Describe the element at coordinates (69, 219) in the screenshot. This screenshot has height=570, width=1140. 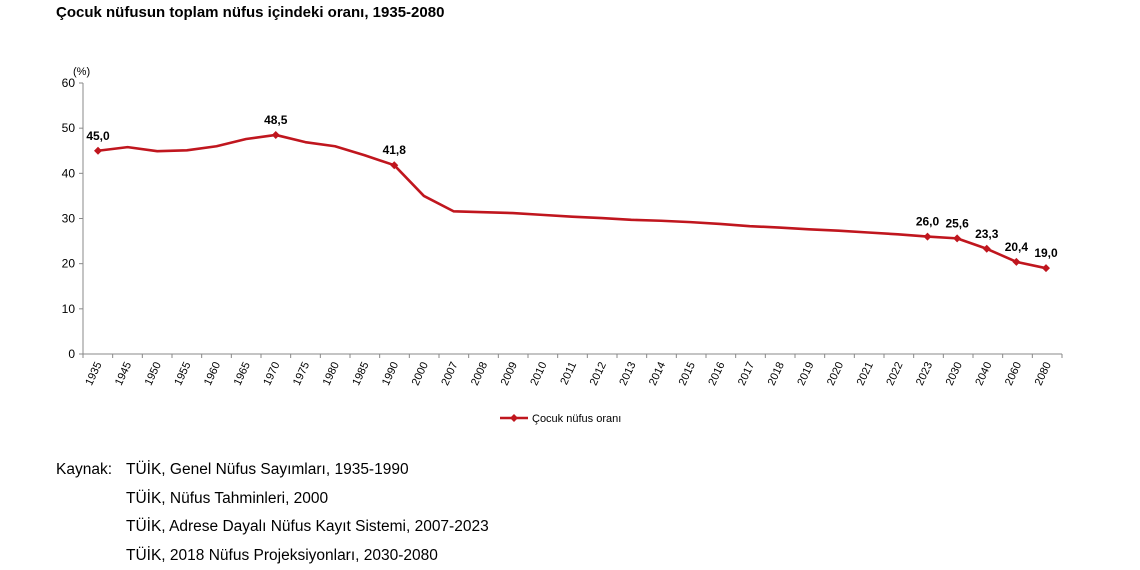
I see `y-tick-label: 30` at that location.